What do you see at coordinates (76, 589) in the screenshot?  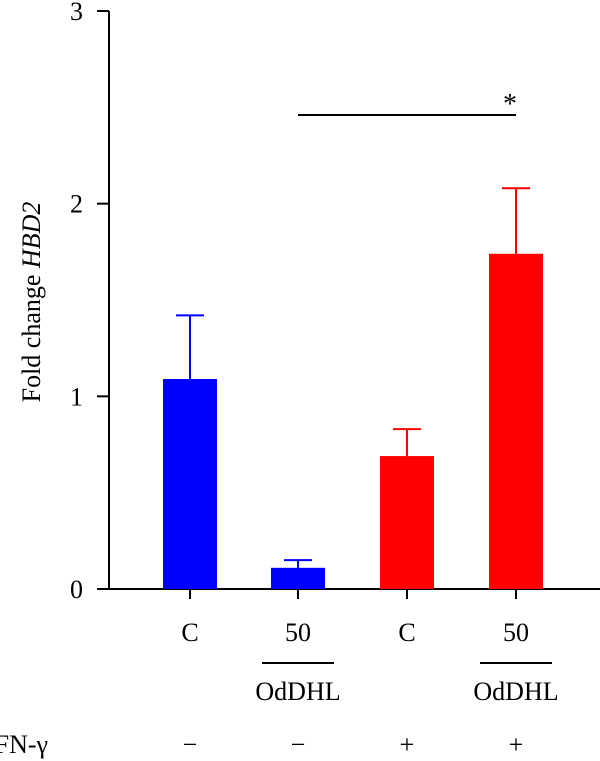 I see `y-tick-label-0: 0` at bounding box center [76, 589].